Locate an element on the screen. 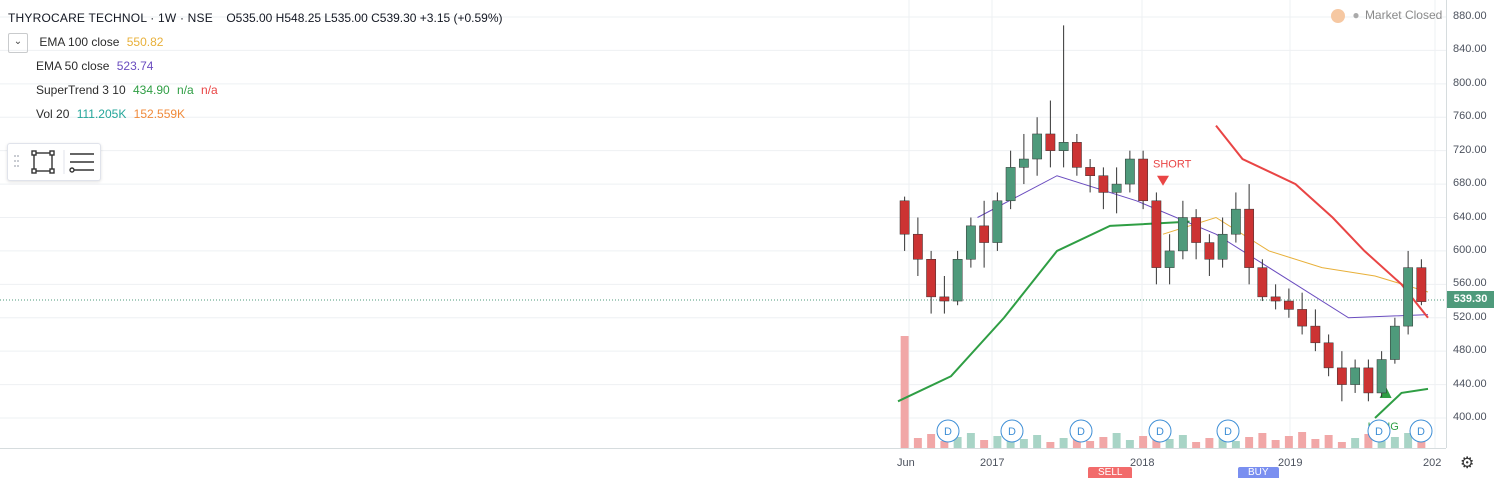  drawing-toolbox is located at coordinates (54, 162).